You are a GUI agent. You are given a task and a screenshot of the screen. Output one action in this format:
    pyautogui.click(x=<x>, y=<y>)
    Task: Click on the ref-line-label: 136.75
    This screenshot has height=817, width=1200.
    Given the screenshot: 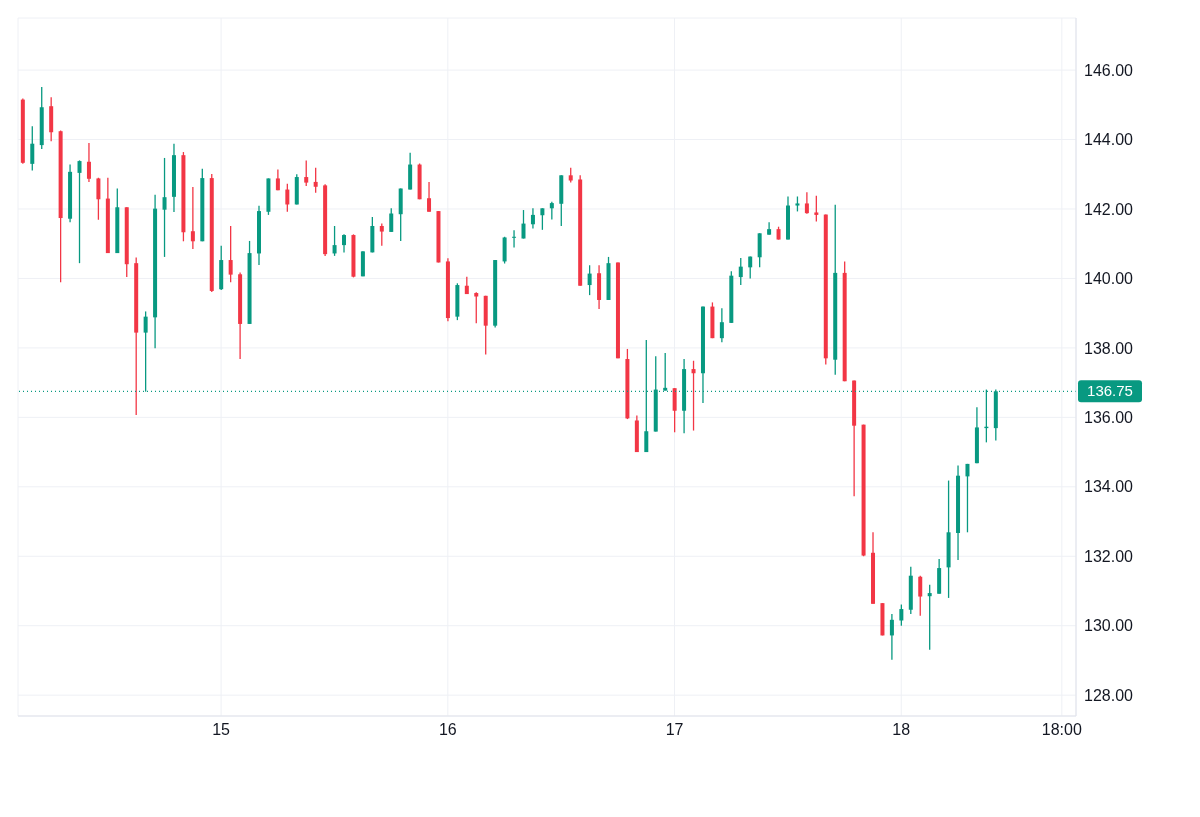 What is the action you would take?
    pyautogui.click(x=1110, y=391)
    